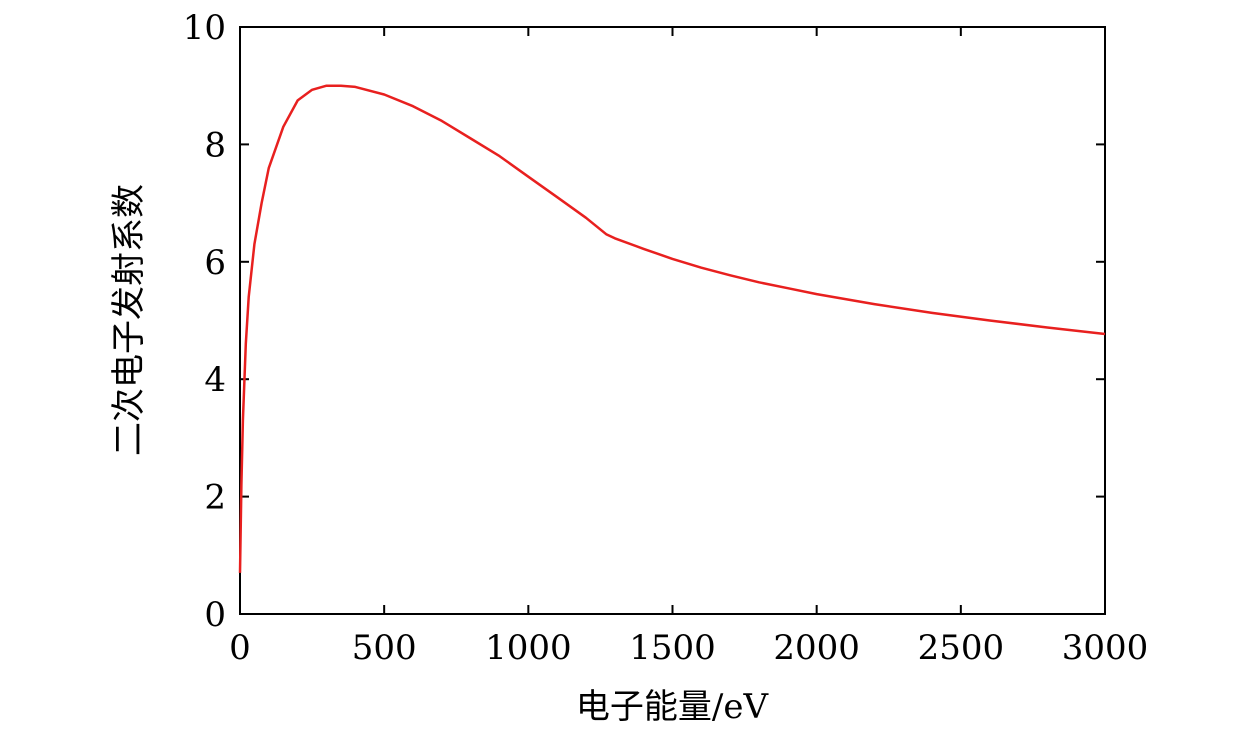 The width and height of the screenshot is (1260, 732). I want to click on x-tick-label: 1000, so click(528, 648).